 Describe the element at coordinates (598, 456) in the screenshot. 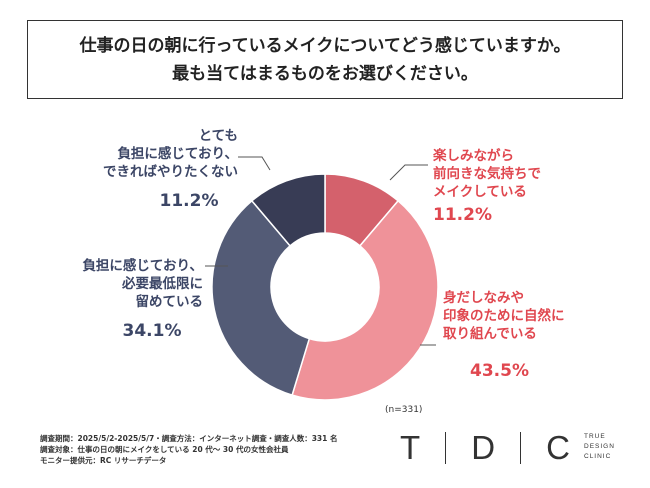

I see `logo-sub-line-3: CLINIC` at that location.